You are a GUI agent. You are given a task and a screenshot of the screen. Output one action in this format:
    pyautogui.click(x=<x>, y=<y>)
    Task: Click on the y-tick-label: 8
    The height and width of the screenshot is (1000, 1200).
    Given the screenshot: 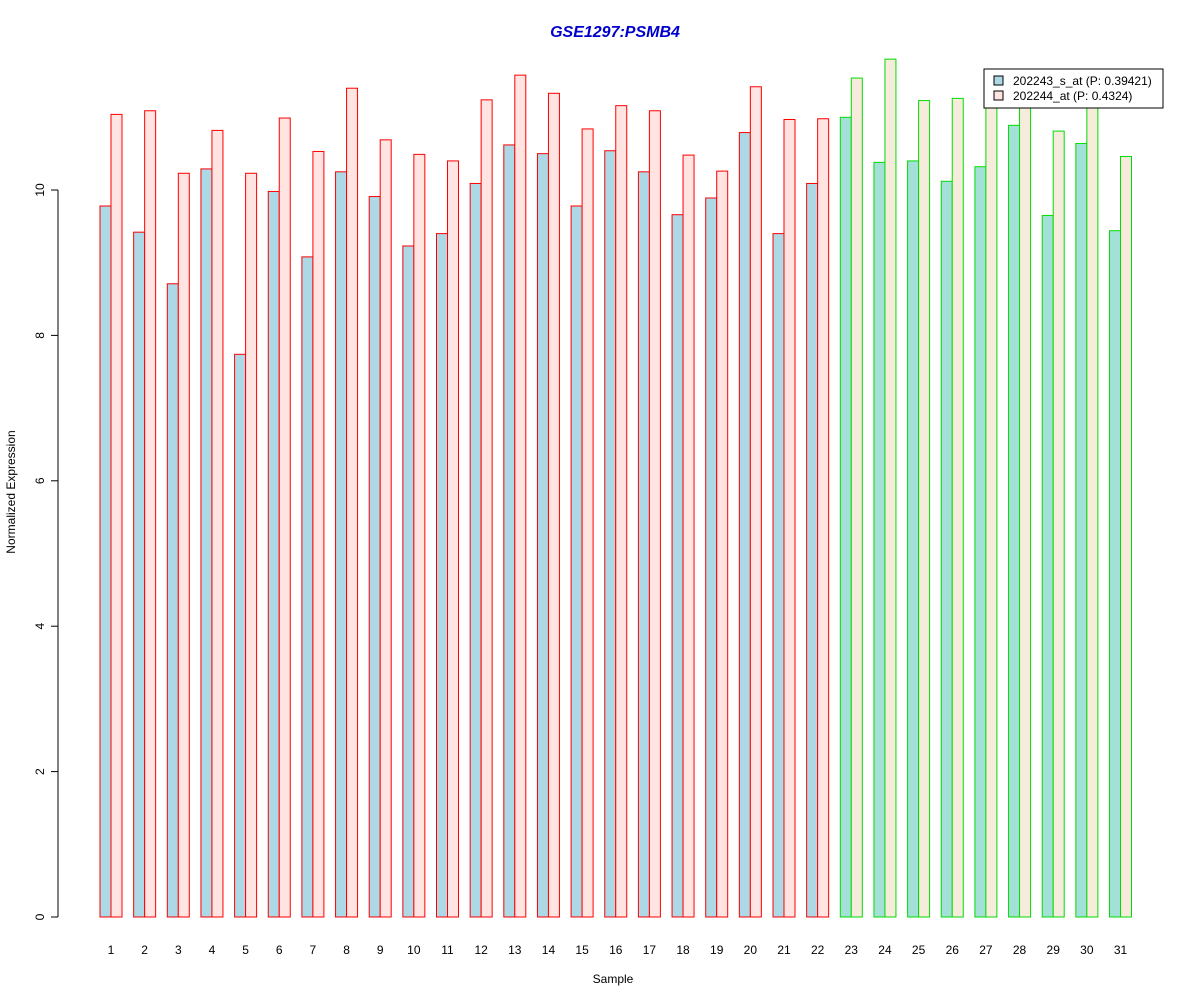 What is the action you would take?
    pyautogui.click(x=40, y=335)
    